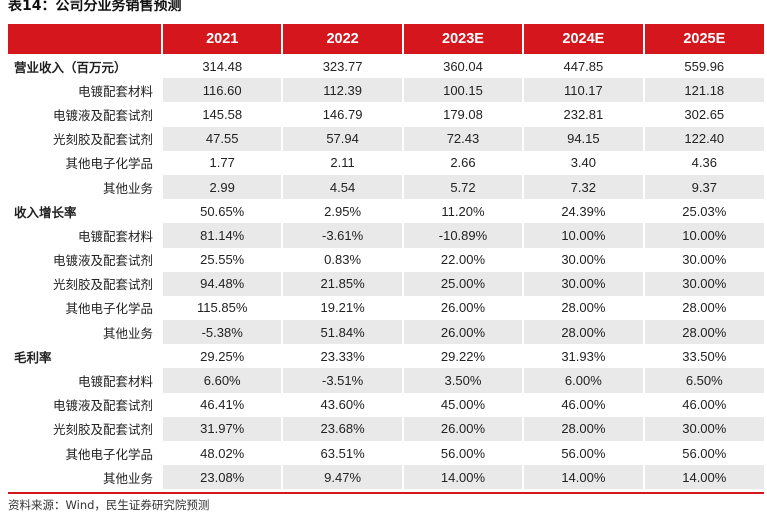  Describe the element at coordinates (342, 138) in the screenshot. I see `value-cell: 57.94` at that location.